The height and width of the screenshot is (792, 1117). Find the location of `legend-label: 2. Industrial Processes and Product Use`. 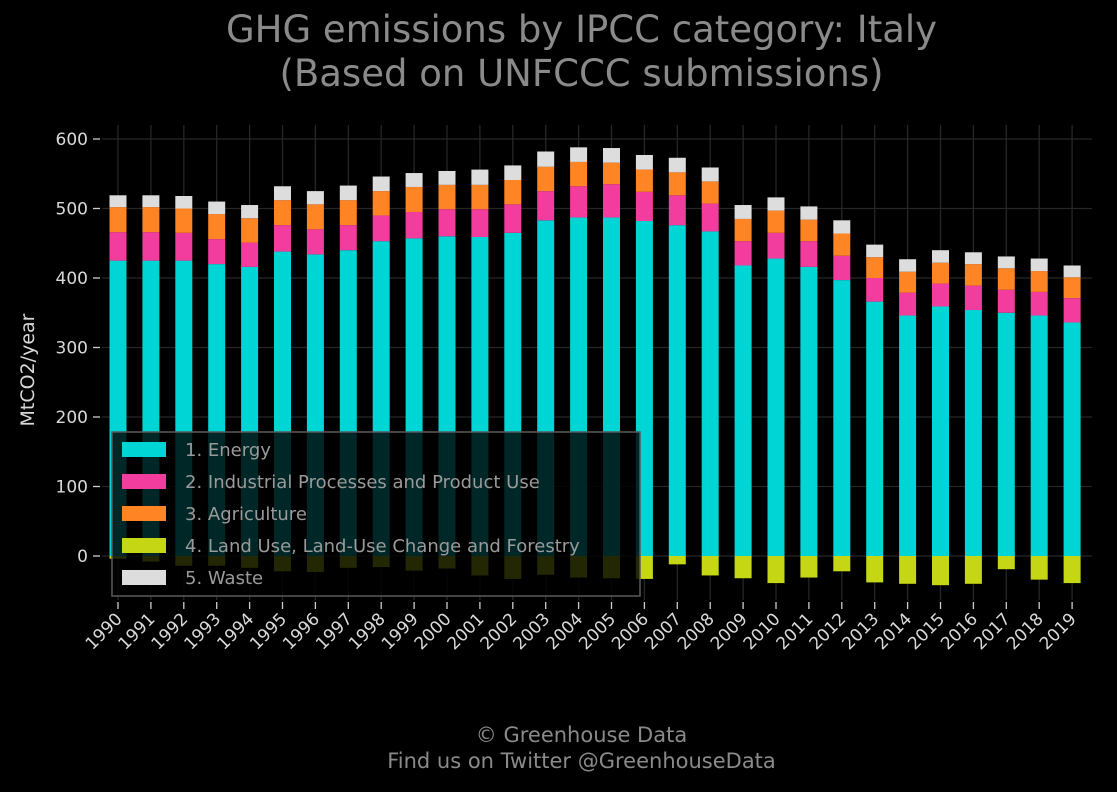

legend-label: 2. Industrial Processes and Product Use is located at coordinates (362, 482).